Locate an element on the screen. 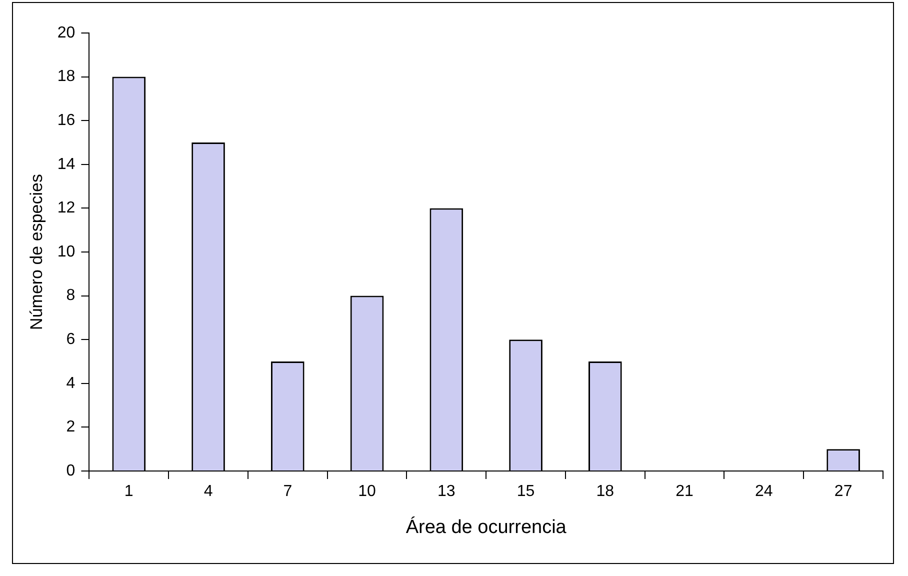 This screenshot has height=576, width=908. x-tick-label: 18 is located at coordinates (605, 491).